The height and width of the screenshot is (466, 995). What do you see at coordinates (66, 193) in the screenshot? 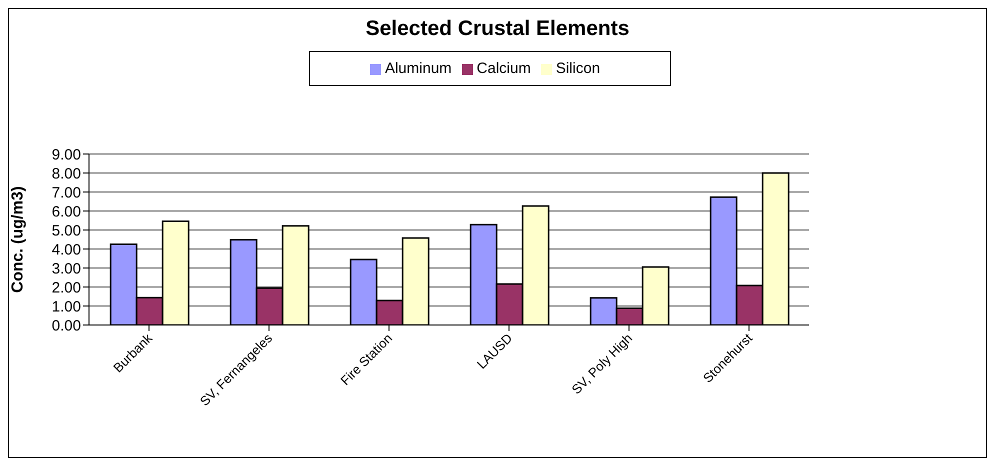
I see `y-tick-label: 7.00` at bounding box center [66, 193].